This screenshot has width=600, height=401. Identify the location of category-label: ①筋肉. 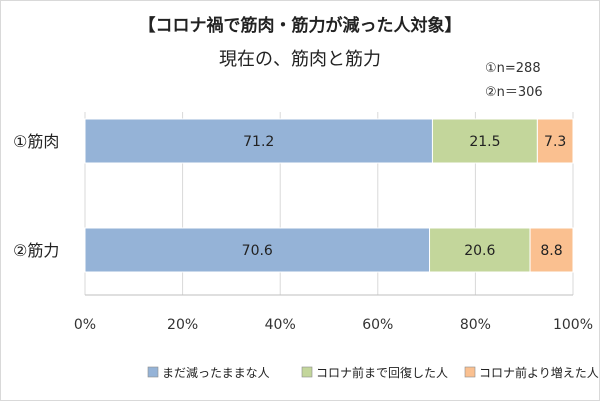
(36, 141).